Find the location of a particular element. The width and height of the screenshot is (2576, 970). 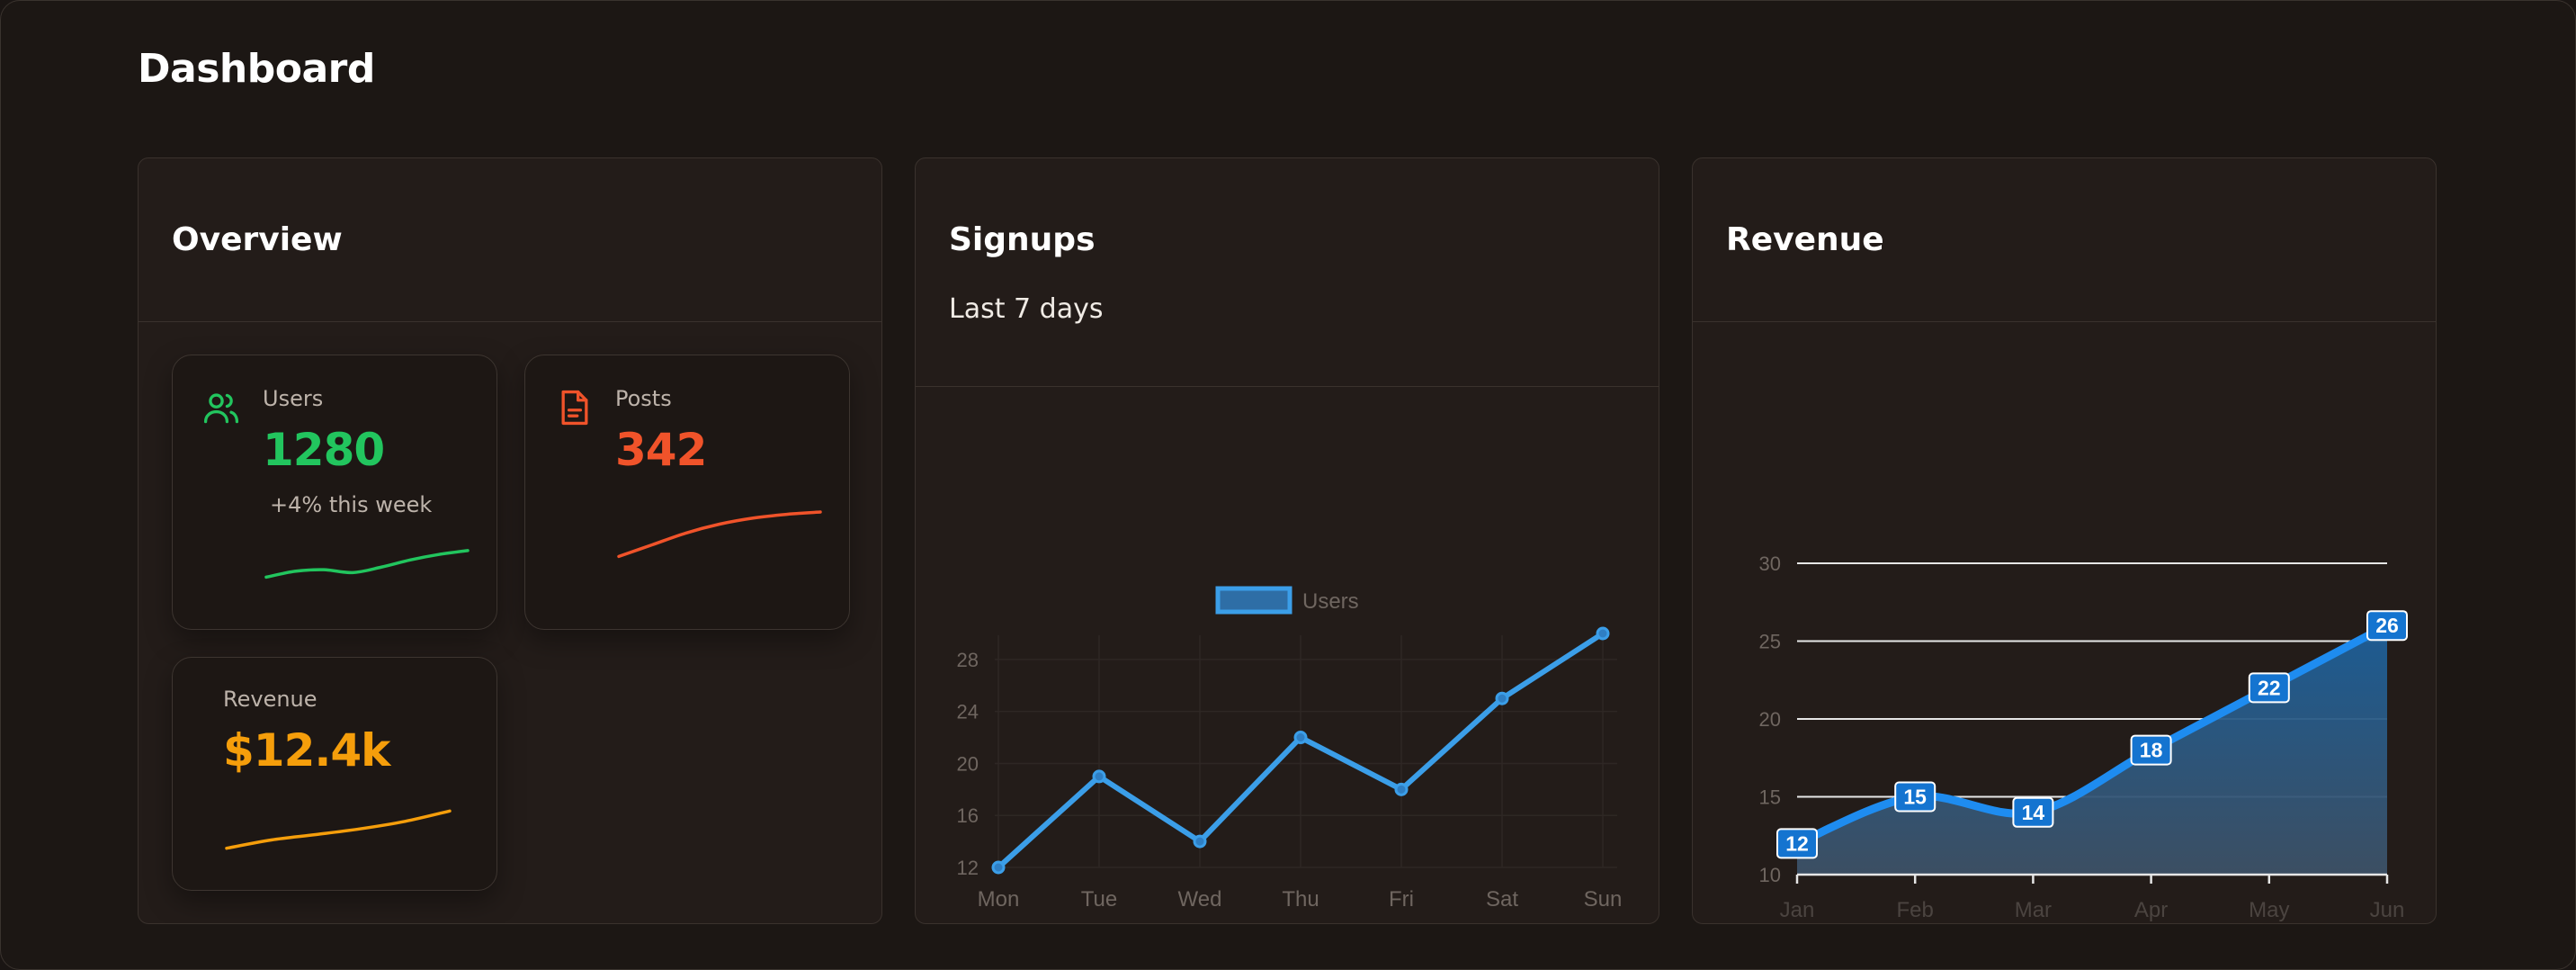

users-change-note: +4% this week is located at coordinates (351, 505).